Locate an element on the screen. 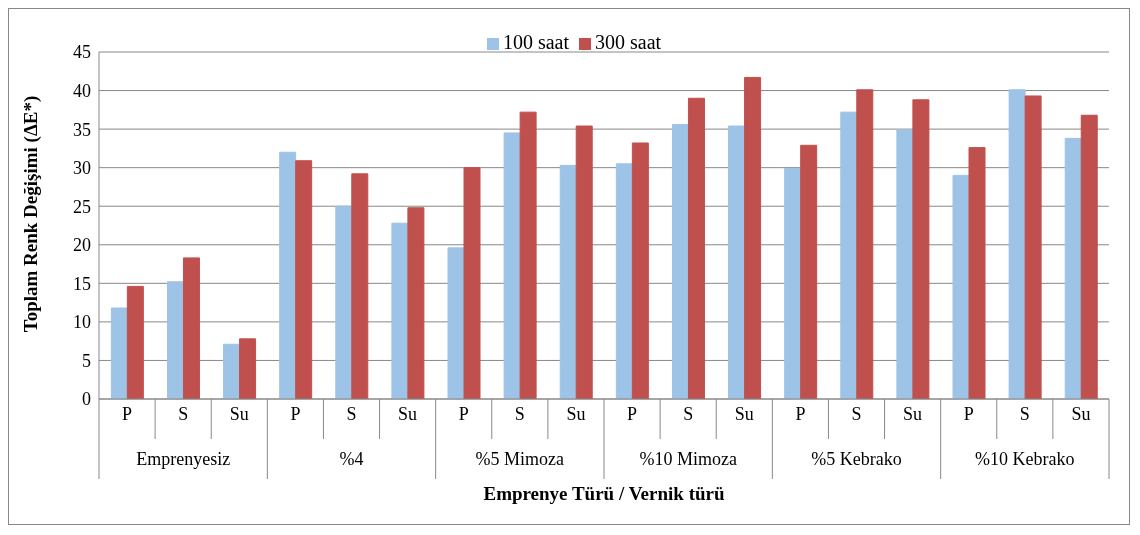 The width and height of the screenshot is (1140, 535). y-tick-label: 35 is located at coordinates (82, 129).